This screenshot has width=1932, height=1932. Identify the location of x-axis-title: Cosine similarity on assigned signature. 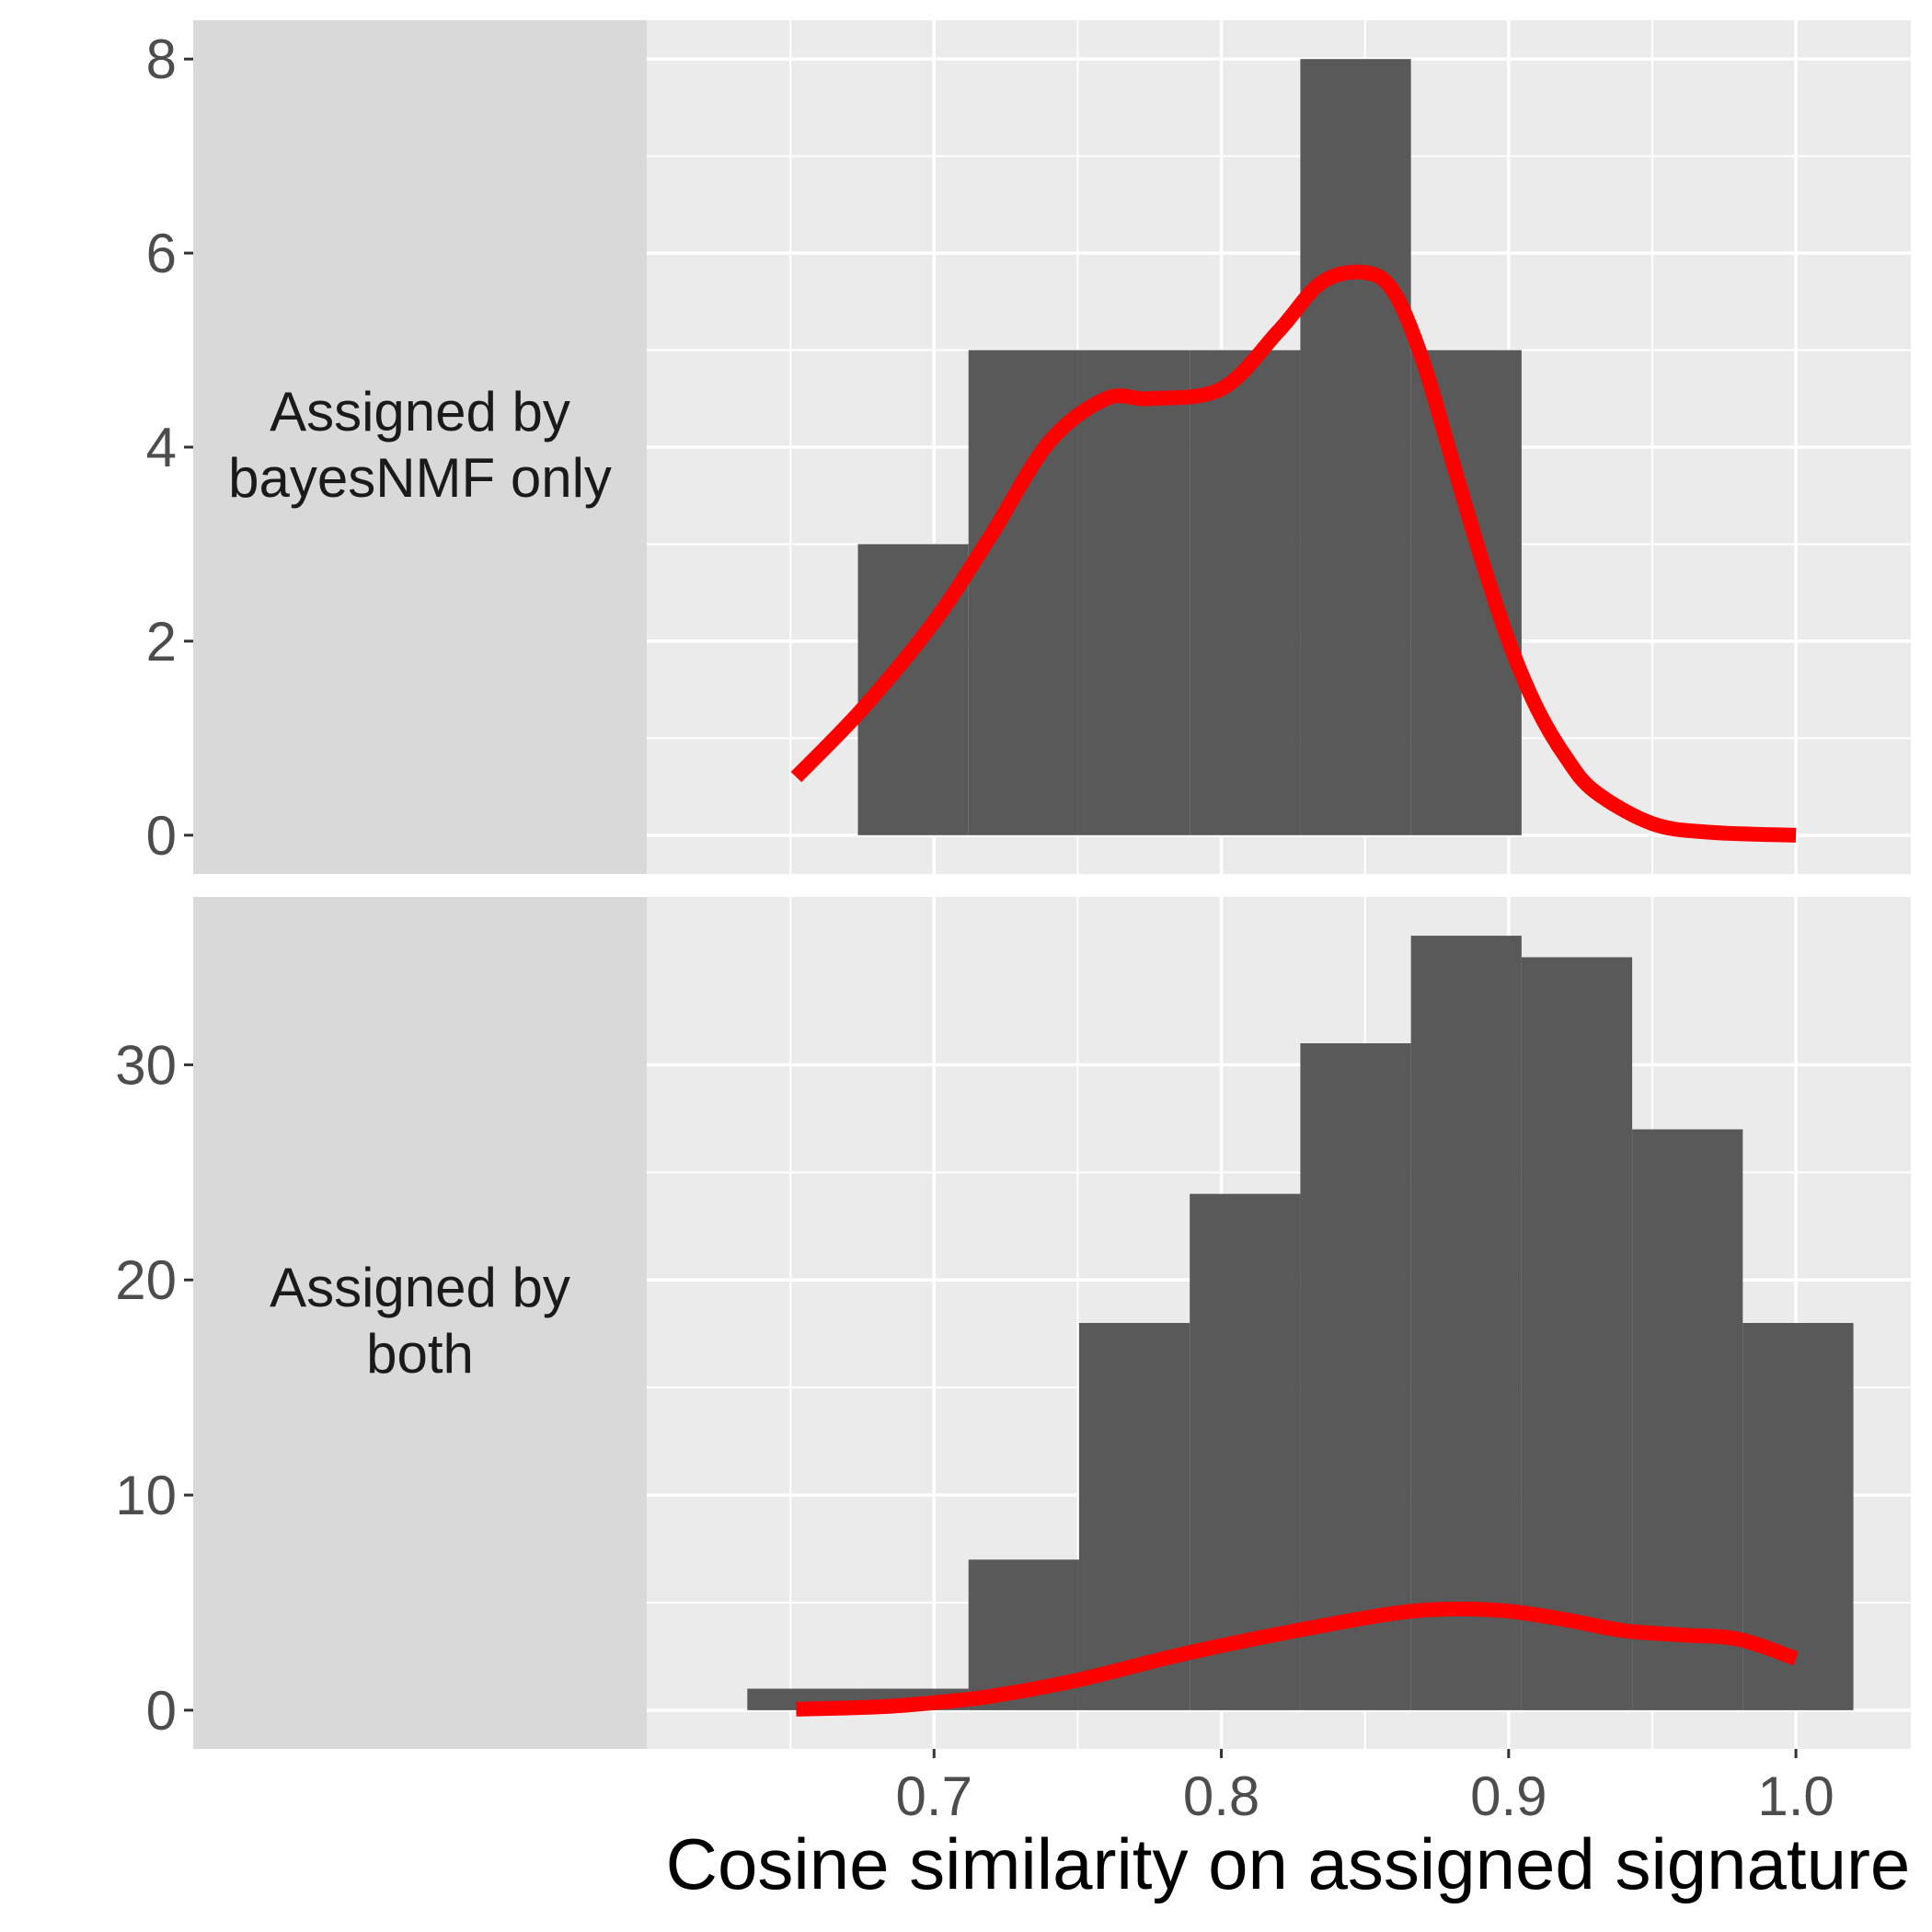
(1288, 1863).